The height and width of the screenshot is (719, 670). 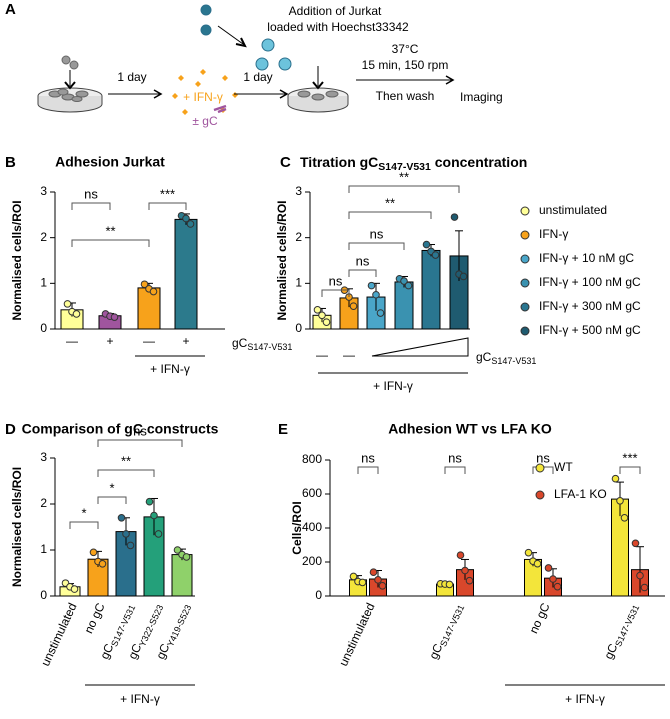 What do you see at coordinates (580, 494) in the screenshot?
I see `legend-label: LFA-1 KO` at bounding box center [580, 494].